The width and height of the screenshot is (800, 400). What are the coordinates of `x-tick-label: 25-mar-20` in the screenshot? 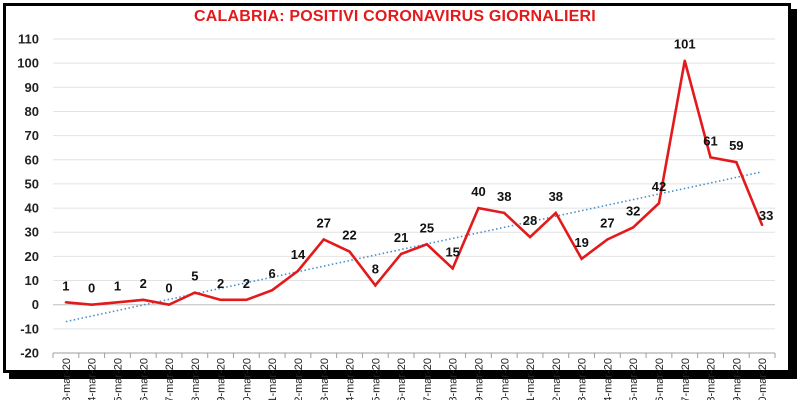 It's located at (634, 379).